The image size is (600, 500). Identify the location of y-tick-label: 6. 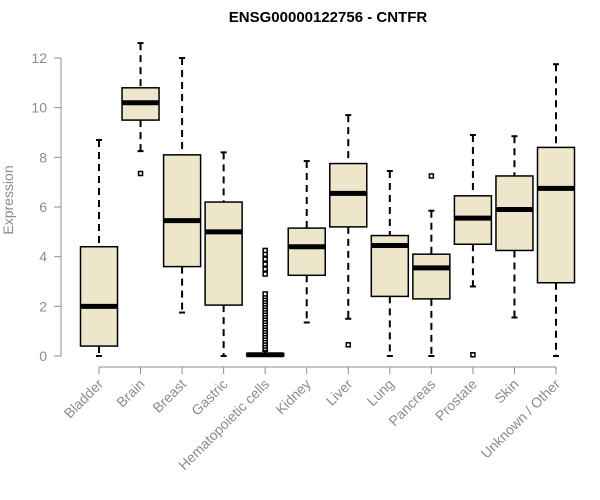
(43, 207).